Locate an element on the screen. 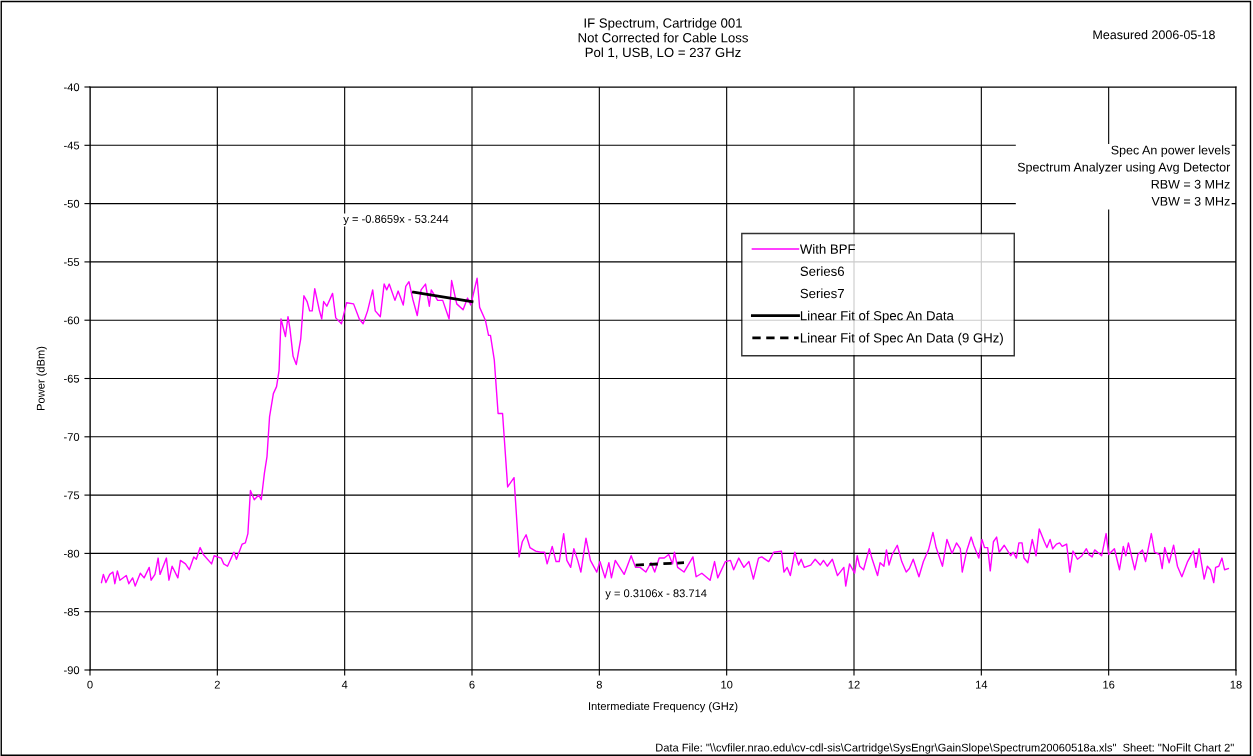  y-tick-label: -70 is located at coordinates (72, 437).